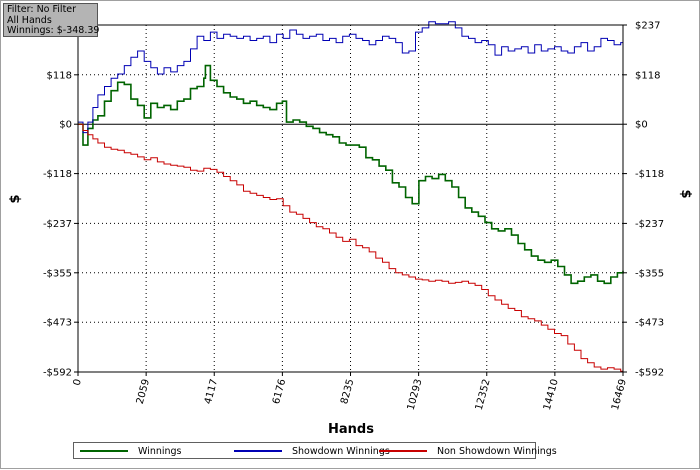  What do you see at coordinates (497, 451) in the screenshot?
I see `legend-label-non-showdown: Non Showdown Winnings` at bounding box center [497, 451].